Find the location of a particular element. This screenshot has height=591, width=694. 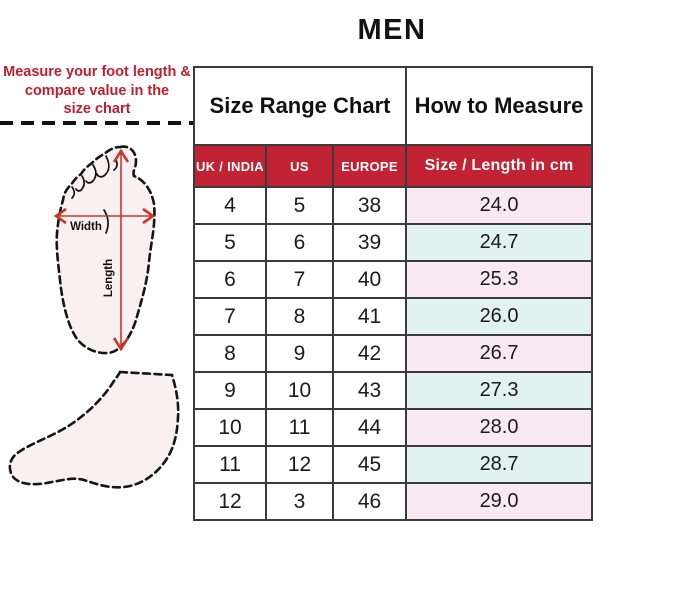

cell-uk-india: 10 is located at coordinates (230, 427).